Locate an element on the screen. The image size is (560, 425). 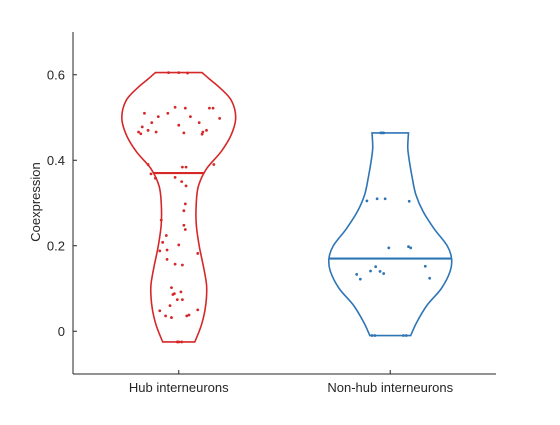
y-axis-label: Coexpression is located at coordinates (35, 202).